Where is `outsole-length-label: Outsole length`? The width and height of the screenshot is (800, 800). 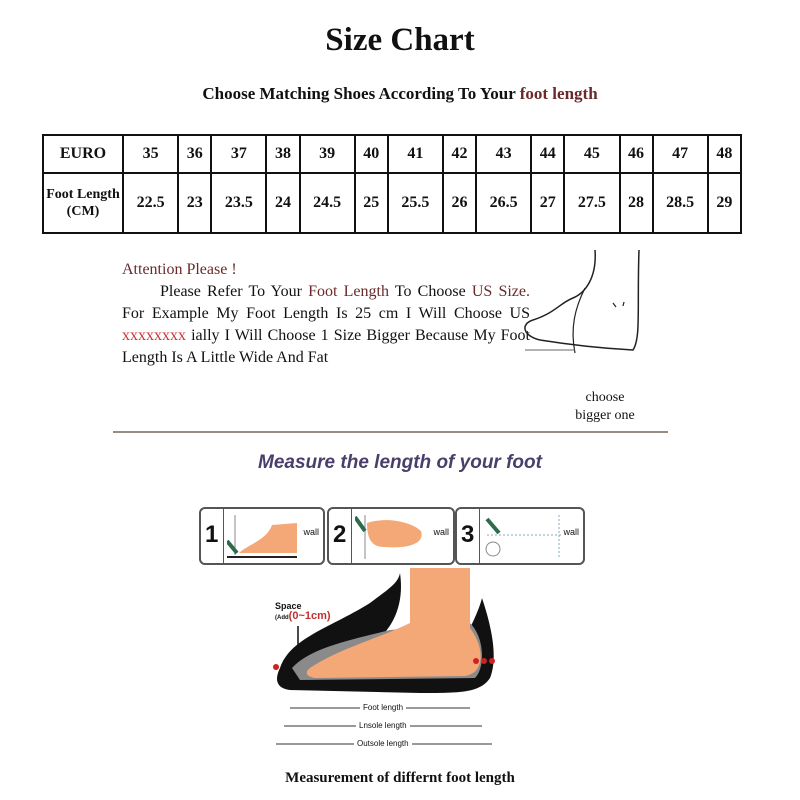
outsole-length-label: Outsole length is located at coordinates (383, 743).